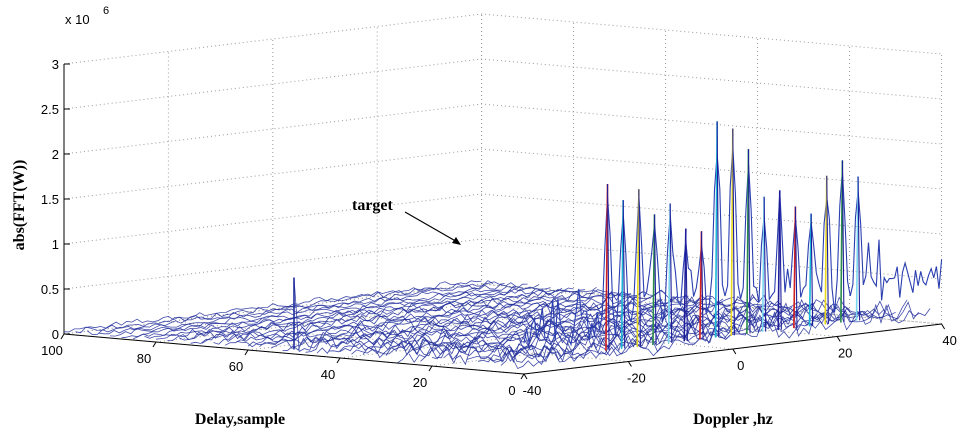 The height and width of the screenshot is (436, 966). Describe the element at coordinates (456, 241) in the screenshot. I see `target-arrowhead` at that location.